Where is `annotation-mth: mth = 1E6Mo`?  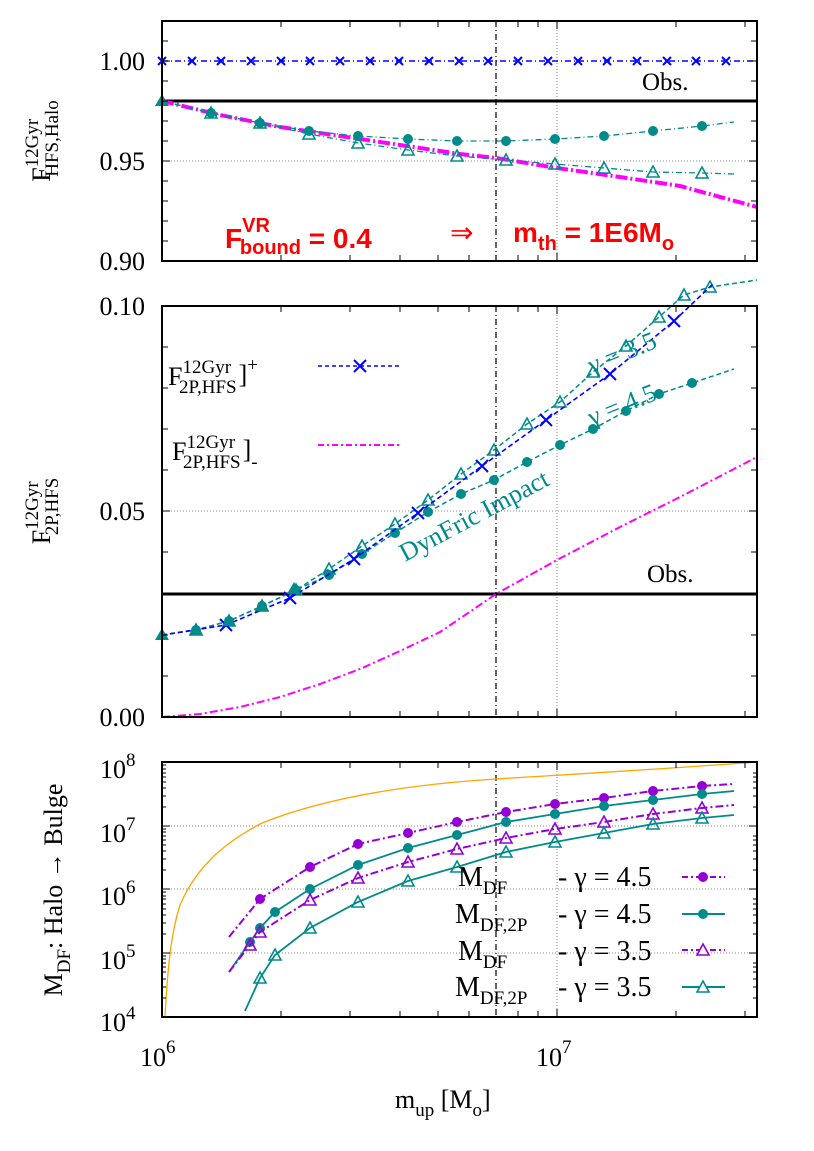
annotation-mth: mth = 1E6Mo is located at coordinates (593, 236).